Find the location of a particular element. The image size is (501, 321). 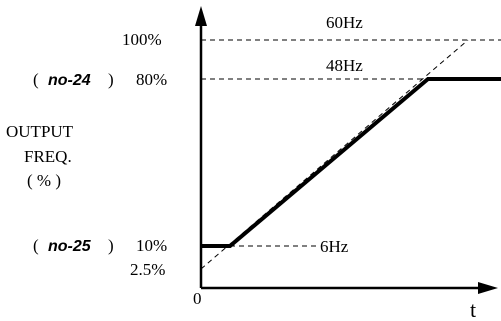

param-upper-close: ) is located at coordinates (111, 79).